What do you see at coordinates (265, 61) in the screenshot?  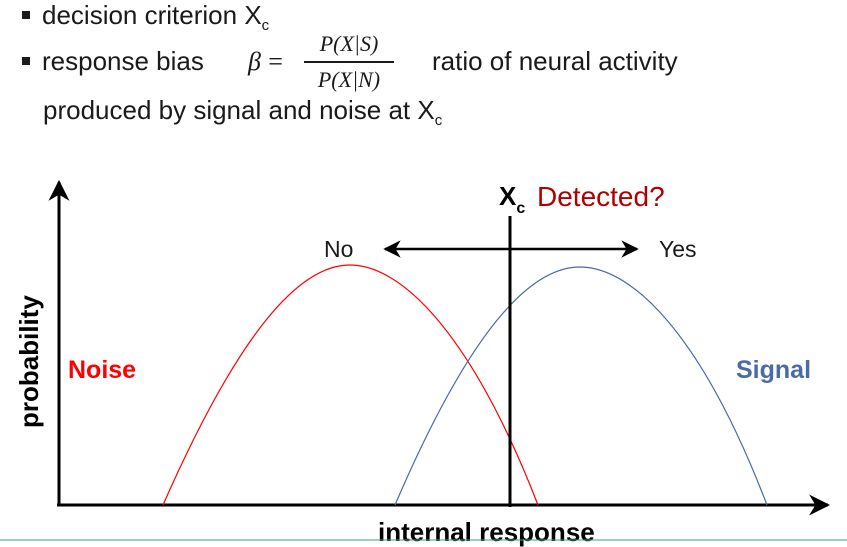 I see `beta-equation: β =` at bounding box center [265, 61].